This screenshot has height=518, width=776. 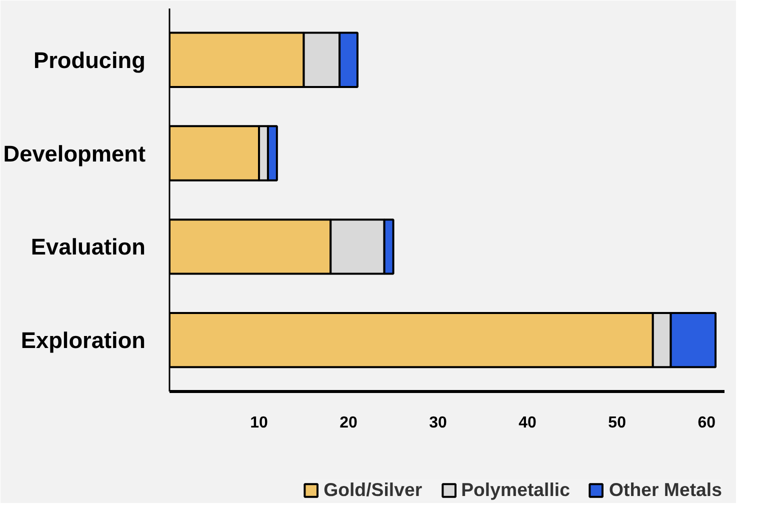 What do you see at coordinates (259, 423) in the screenshot?
I see `x-tick-label: 10` at bounding box center [259, 423].